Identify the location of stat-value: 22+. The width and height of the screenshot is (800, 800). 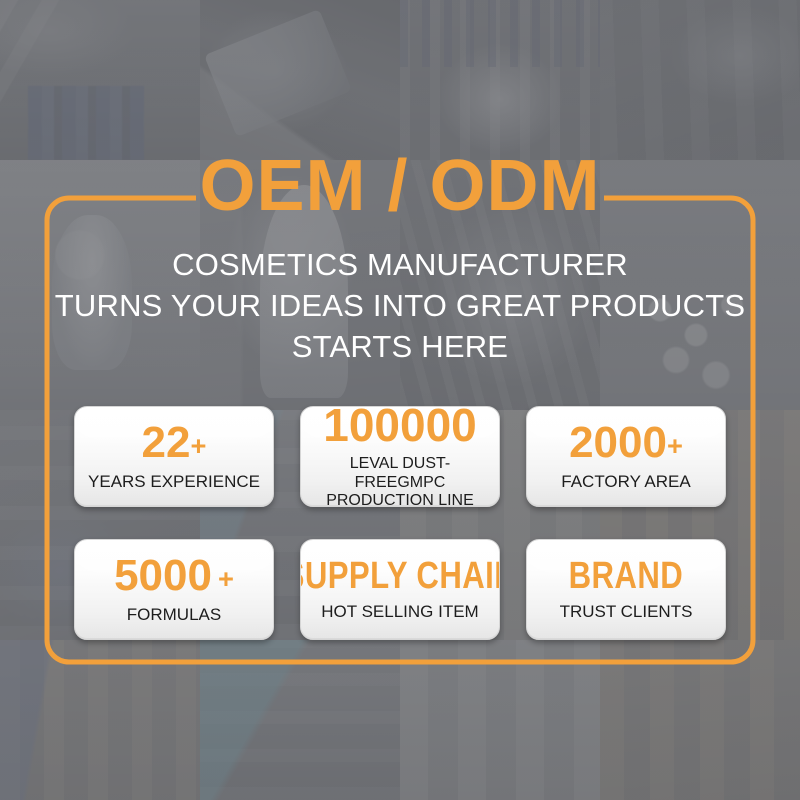
(174, 442).